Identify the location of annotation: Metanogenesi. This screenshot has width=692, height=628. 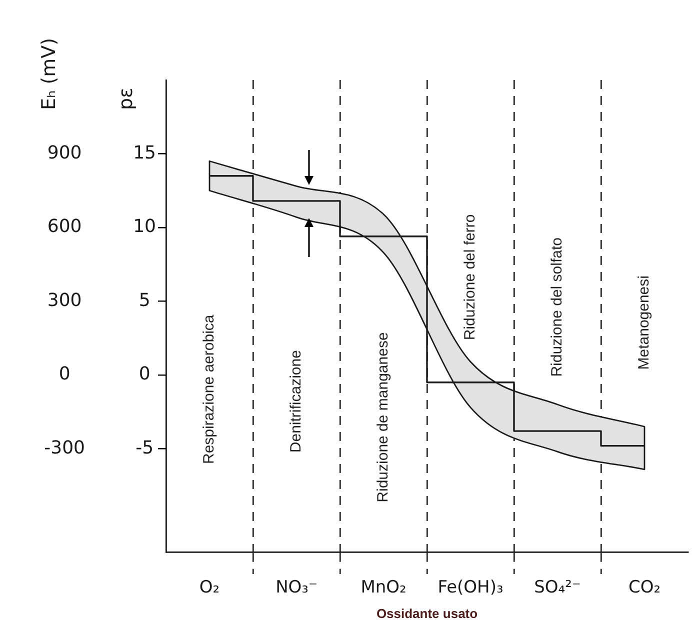
(644, 323).